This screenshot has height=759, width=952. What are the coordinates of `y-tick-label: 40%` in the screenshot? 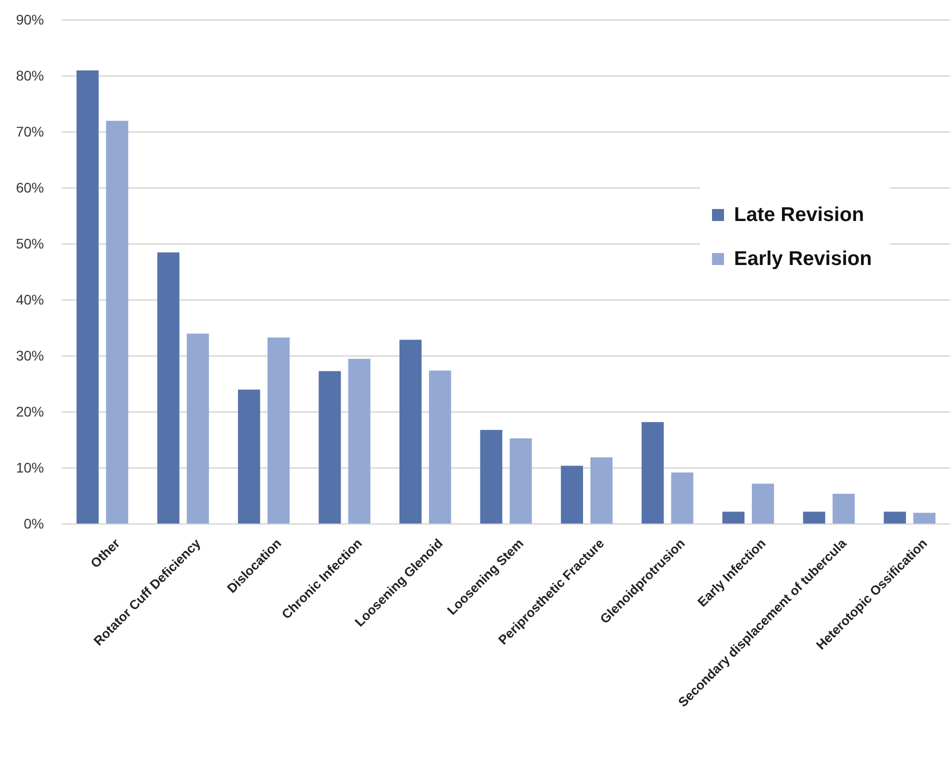 It's located at (30, 299).